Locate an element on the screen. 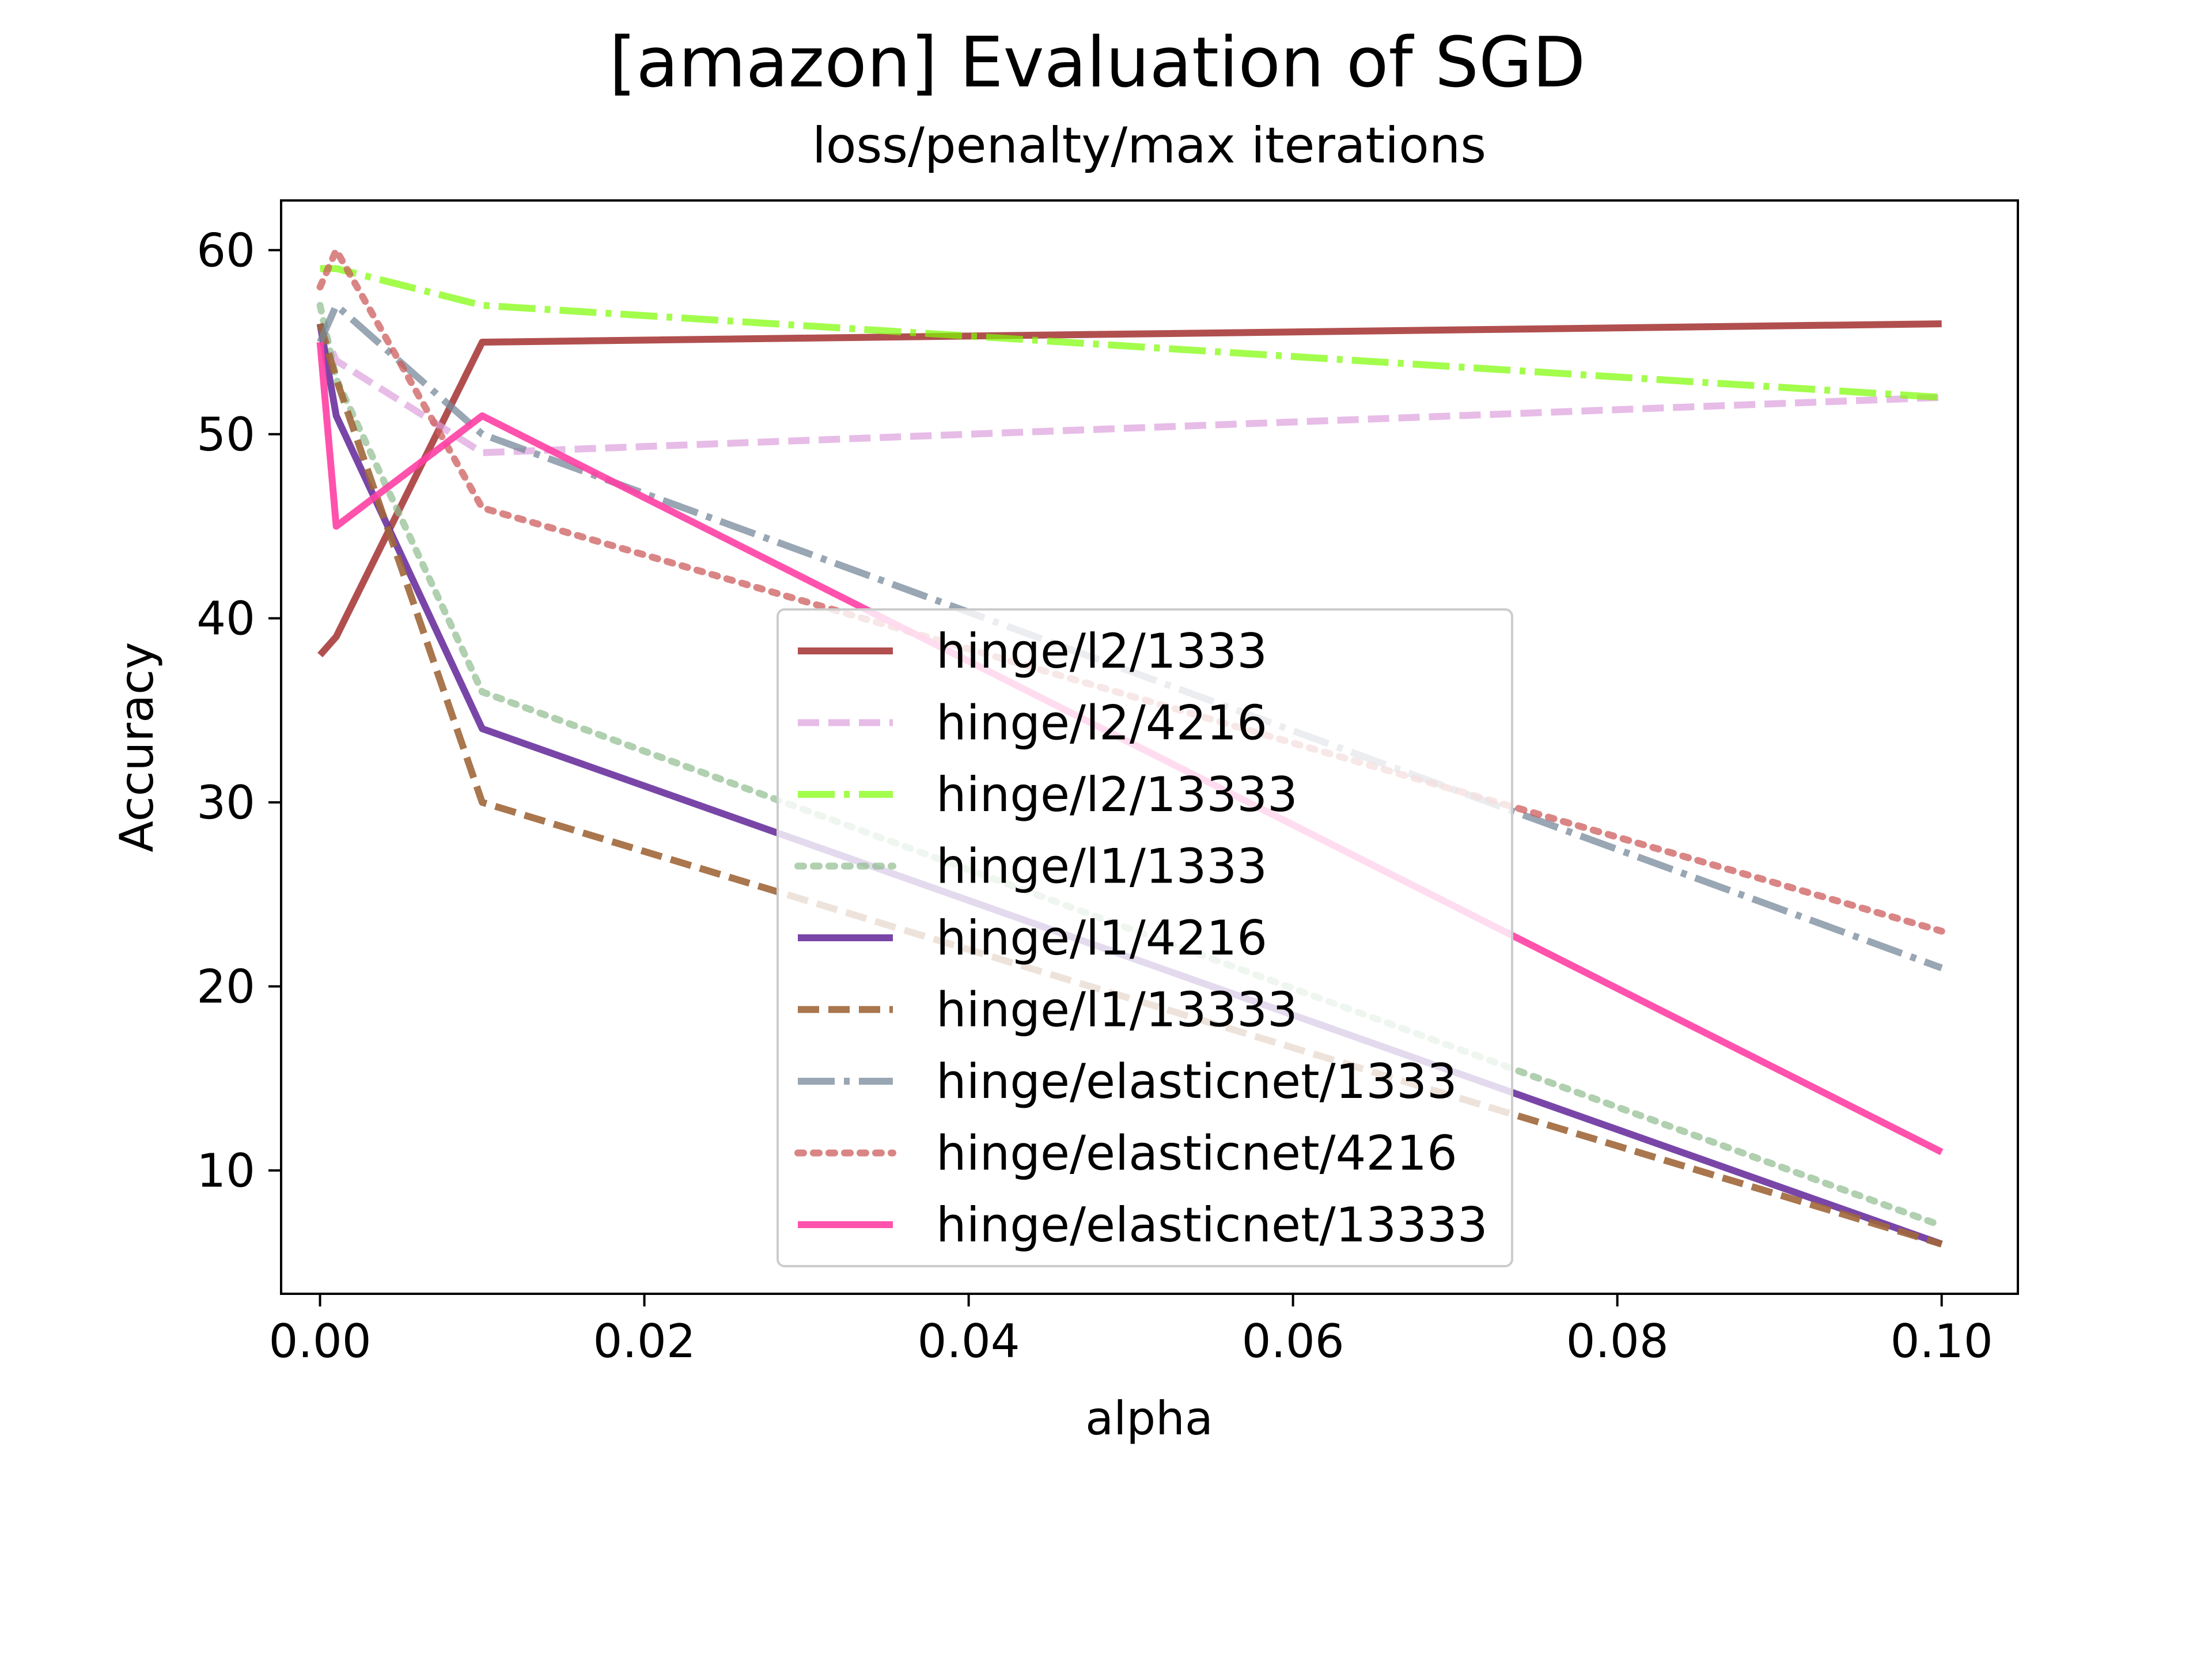  legend-label-hinge-l2-1333: hinge/l2/1333 is located at coordinates (1101, 651).